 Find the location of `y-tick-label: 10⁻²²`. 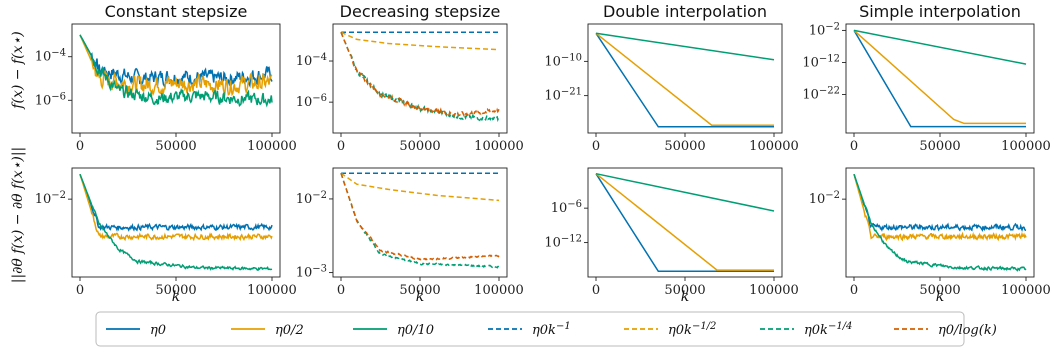

y-tick-label: 10⁻²² is located at coordinates (821, 94).